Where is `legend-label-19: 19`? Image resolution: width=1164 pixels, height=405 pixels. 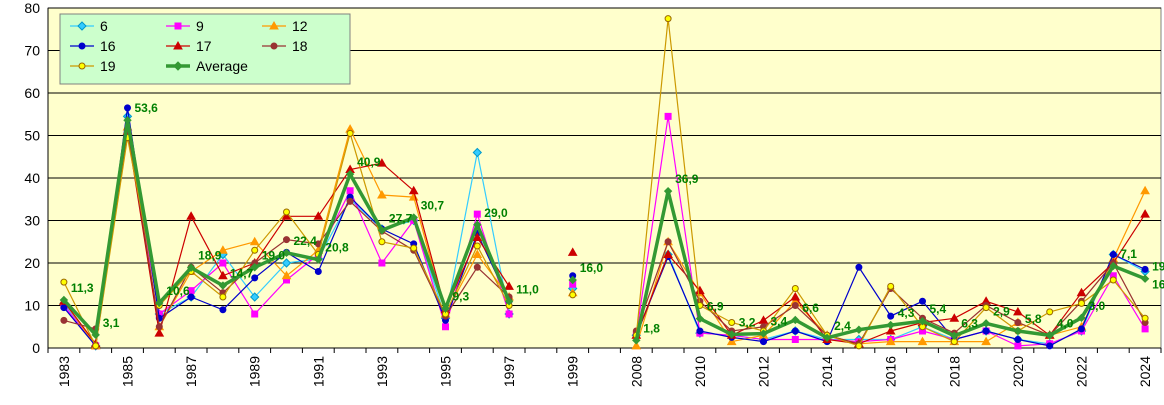 legend-label-19: 19 is located at coordinates (108, 66).